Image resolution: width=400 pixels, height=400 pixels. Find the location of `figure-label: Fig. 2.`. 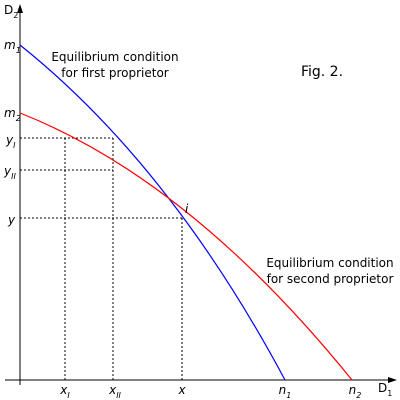

figure-label: Fig. 2. is located at coordinates (322, 72).